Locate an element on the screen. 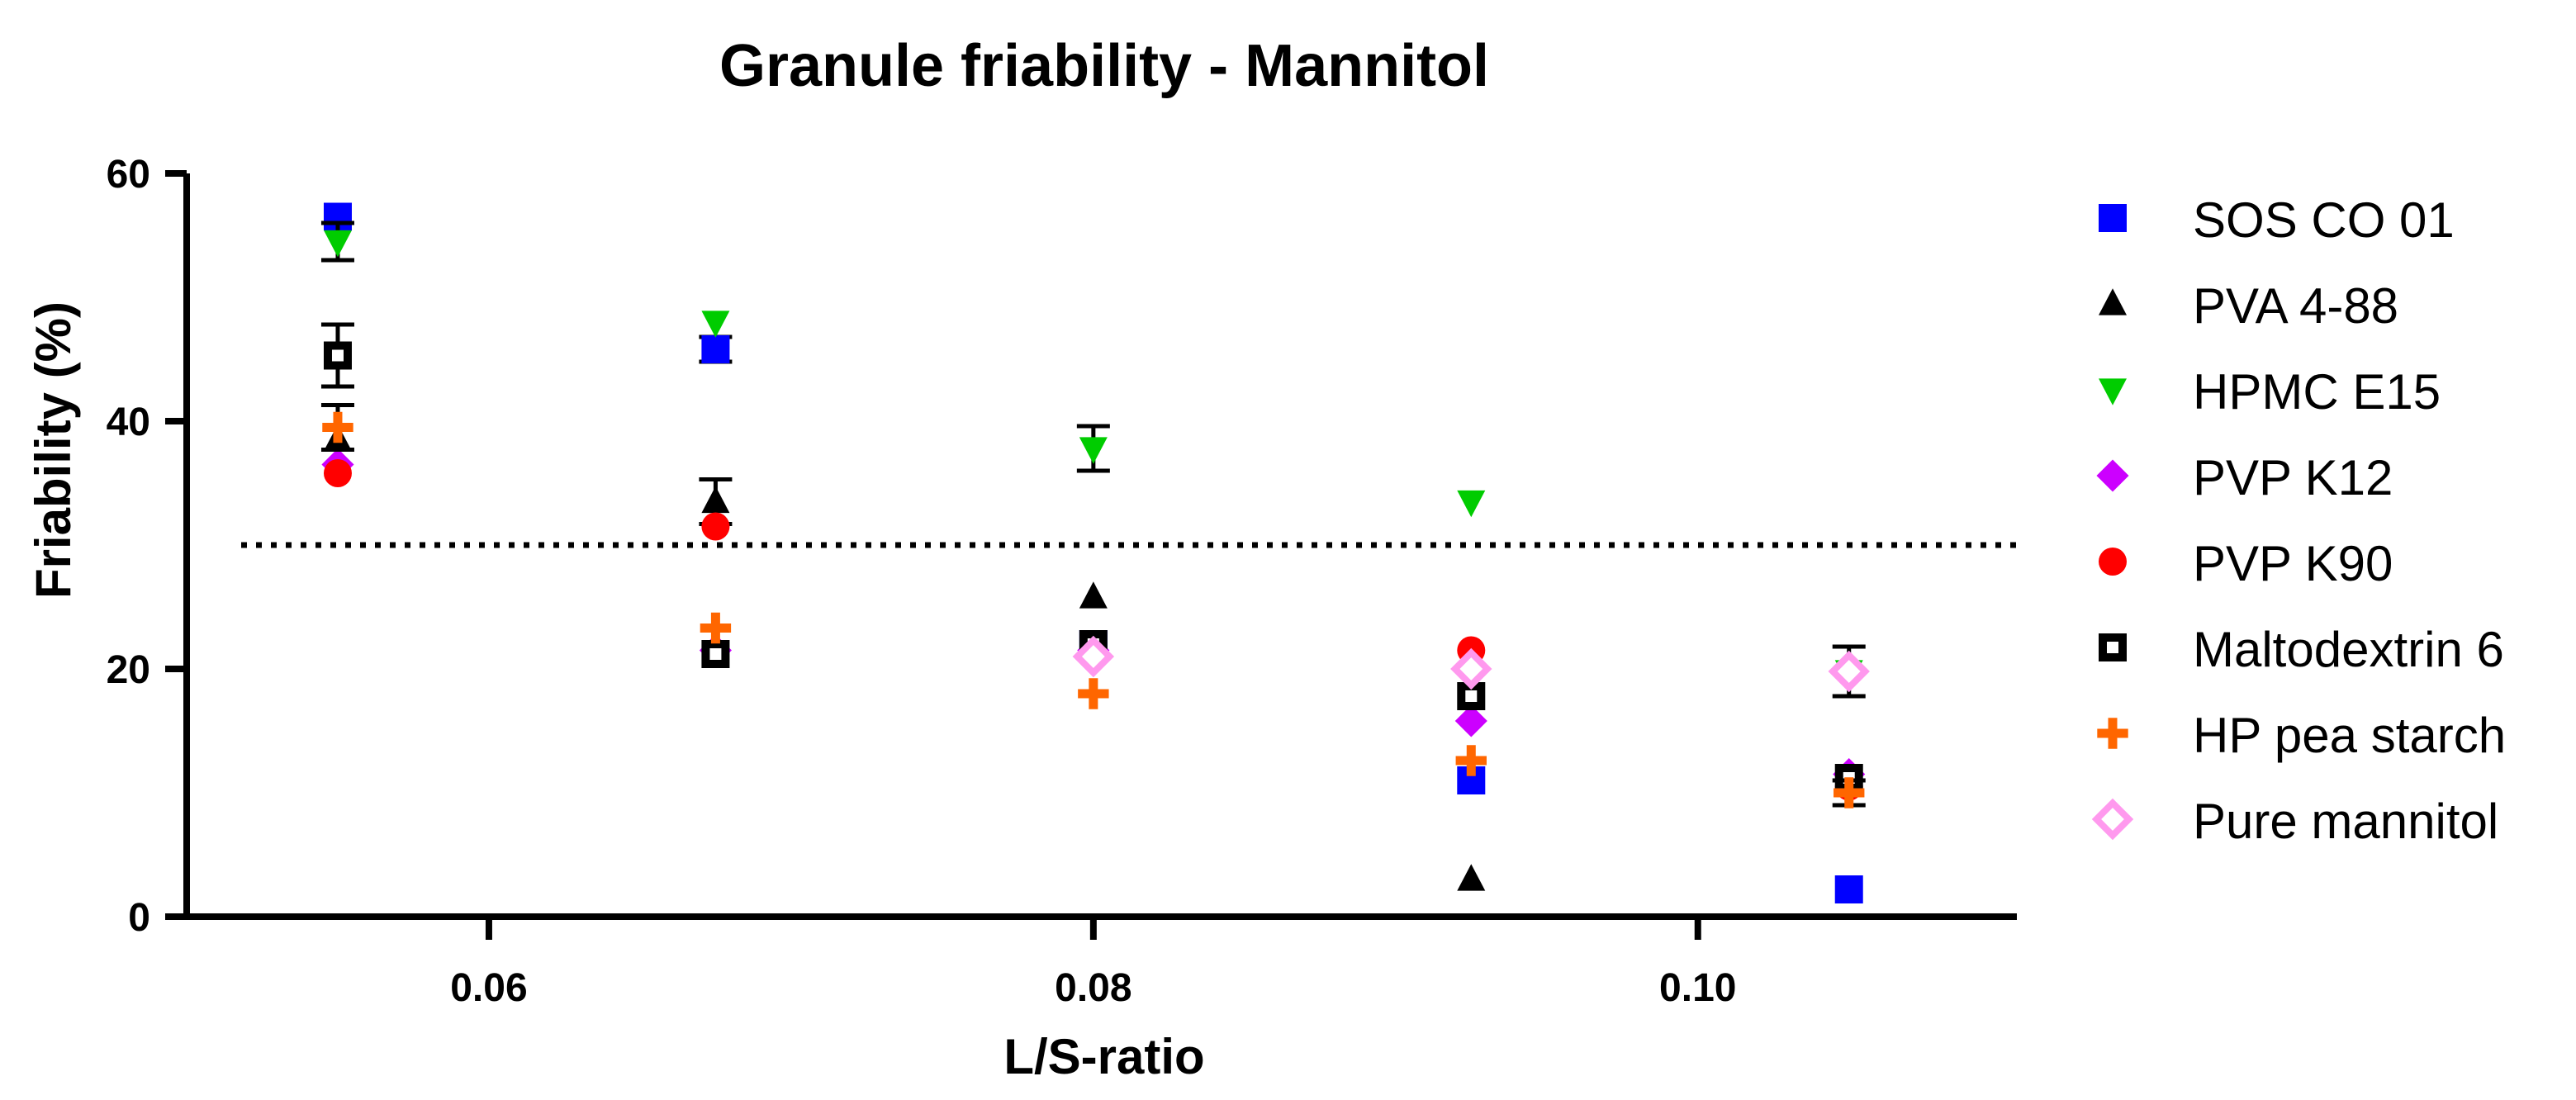  series-pure-mannitol is located at coordinates (1471, 664).